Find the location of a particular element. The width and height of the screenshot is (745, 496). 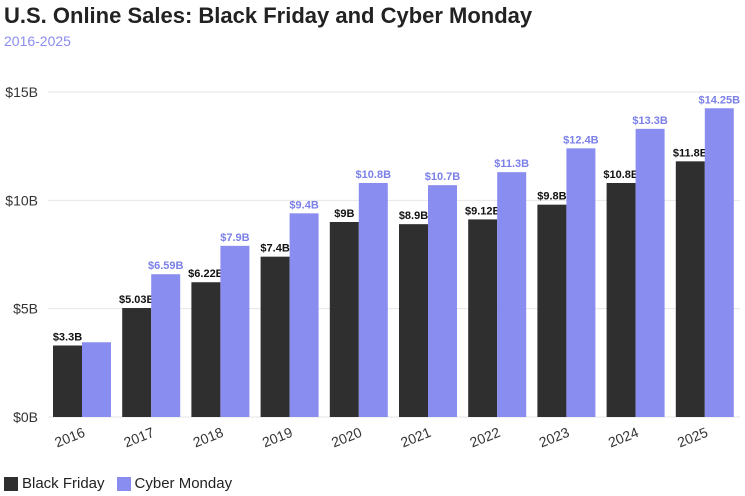

x-tick-label: 2021 is located at coordinates (415, 437).